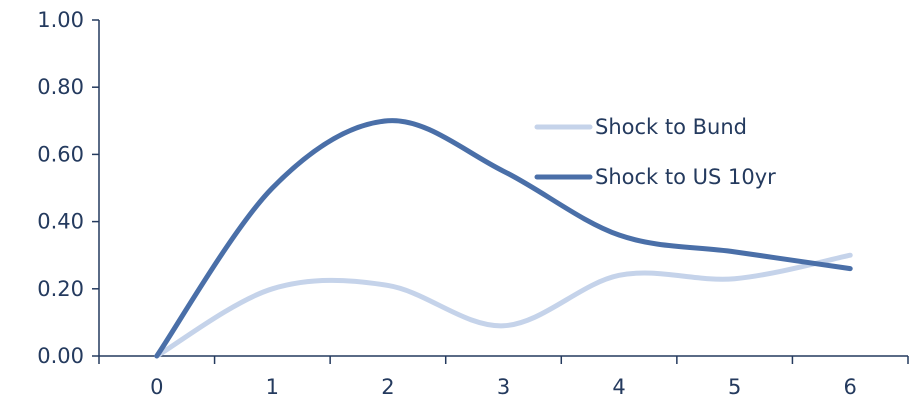 The height and width of the screenshot is (401, 916). What do you see at coordinates (387, 387) in the screenshot?
I see `x-tick-label: 2` at bounding box center [387, 387].